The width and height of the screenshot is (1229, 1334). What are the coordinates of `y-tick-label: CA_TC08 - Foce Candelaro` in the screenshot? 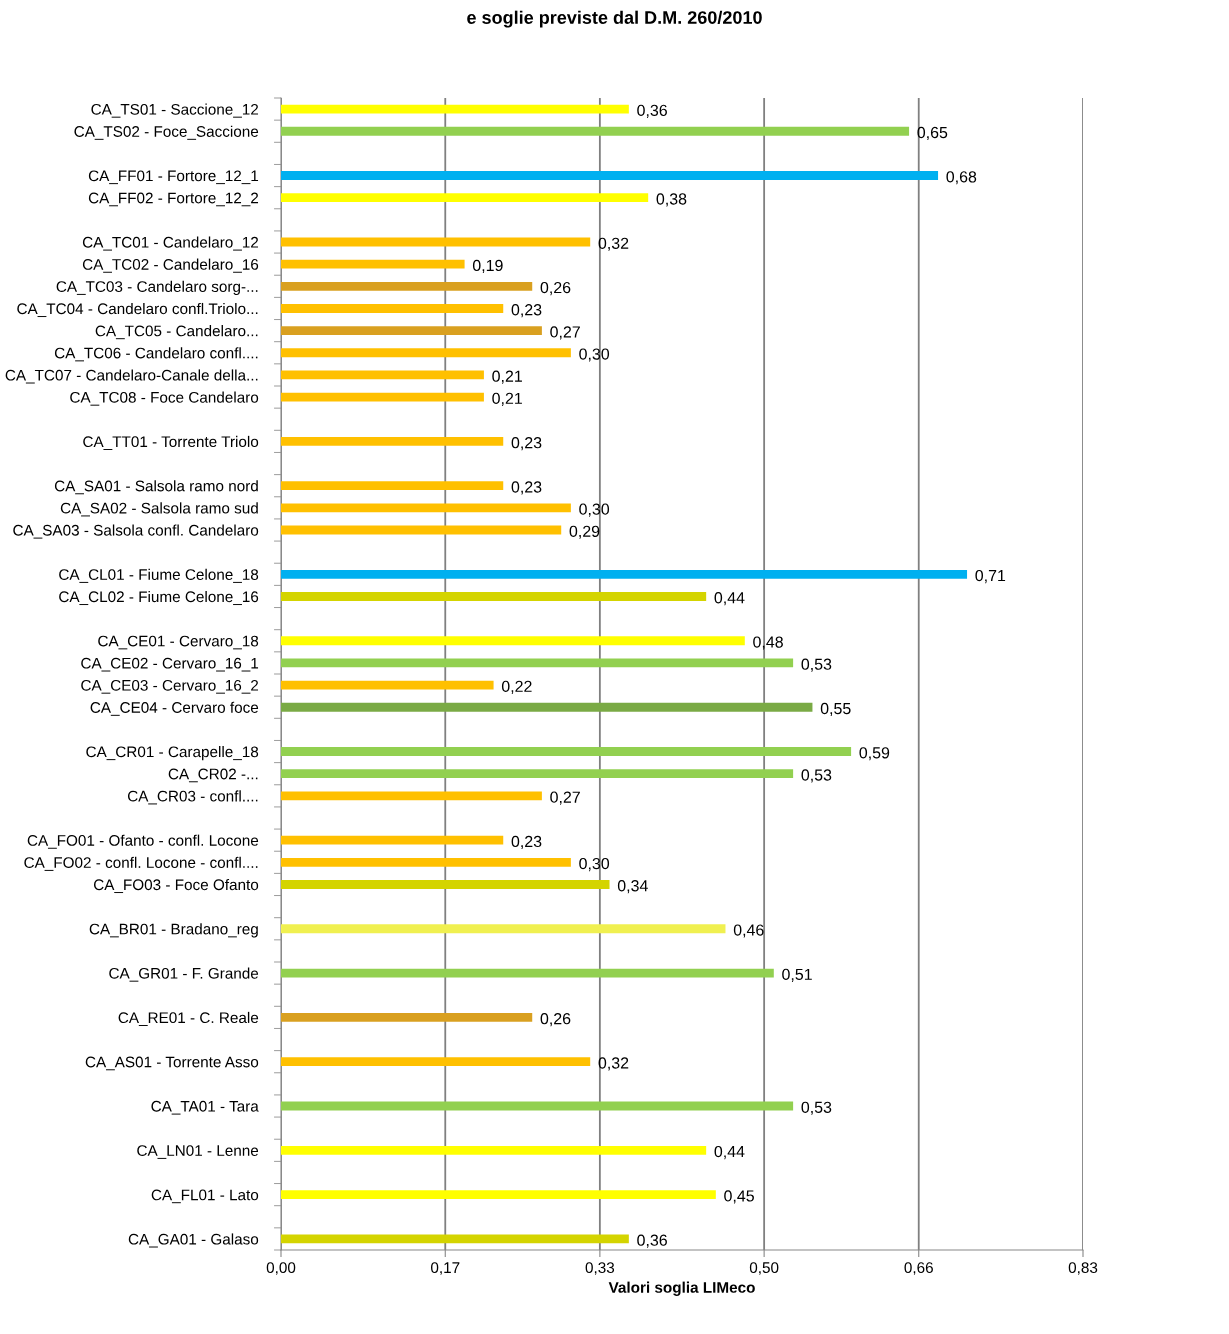 It's located at (164, 398).